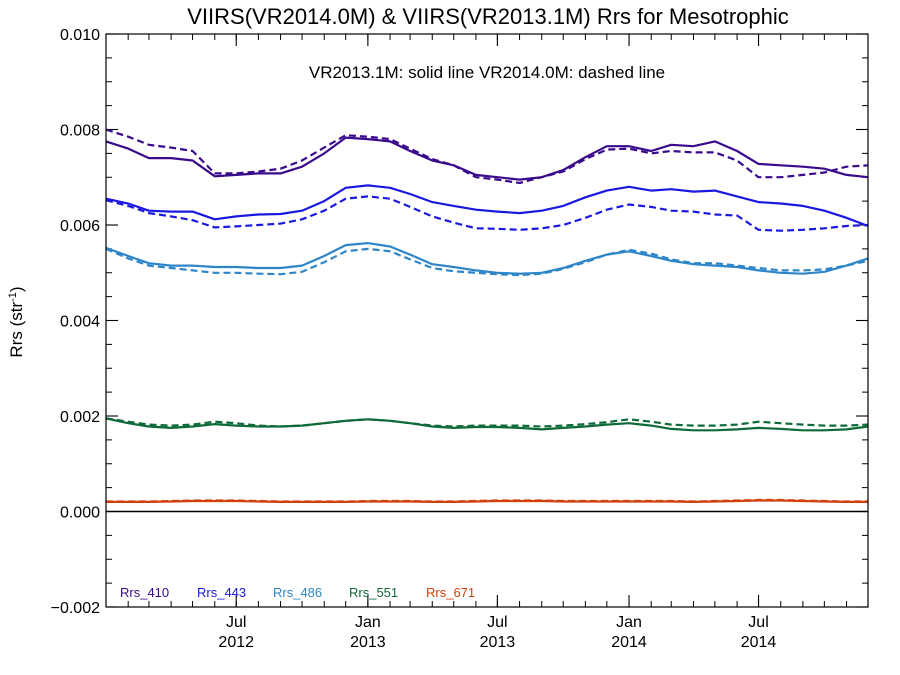 The width and height of the screenshot is (900, 675). What do you see at coordinates (80, 322) in the screenshot?
I see `y-tick-label: 0.004` at bounding box center [80, 322].